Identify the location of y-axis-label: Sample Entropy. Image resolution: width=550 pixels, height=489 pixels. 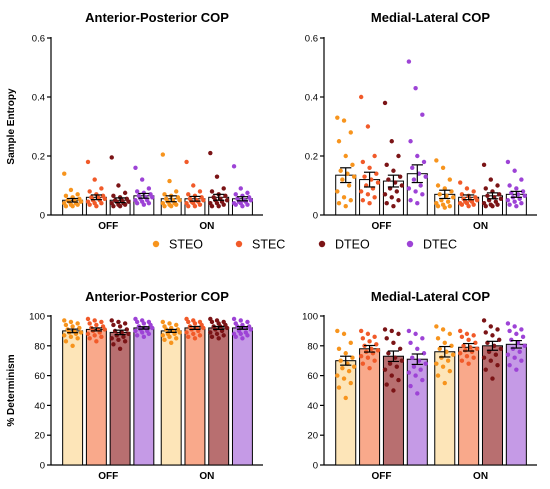
(11, 126).